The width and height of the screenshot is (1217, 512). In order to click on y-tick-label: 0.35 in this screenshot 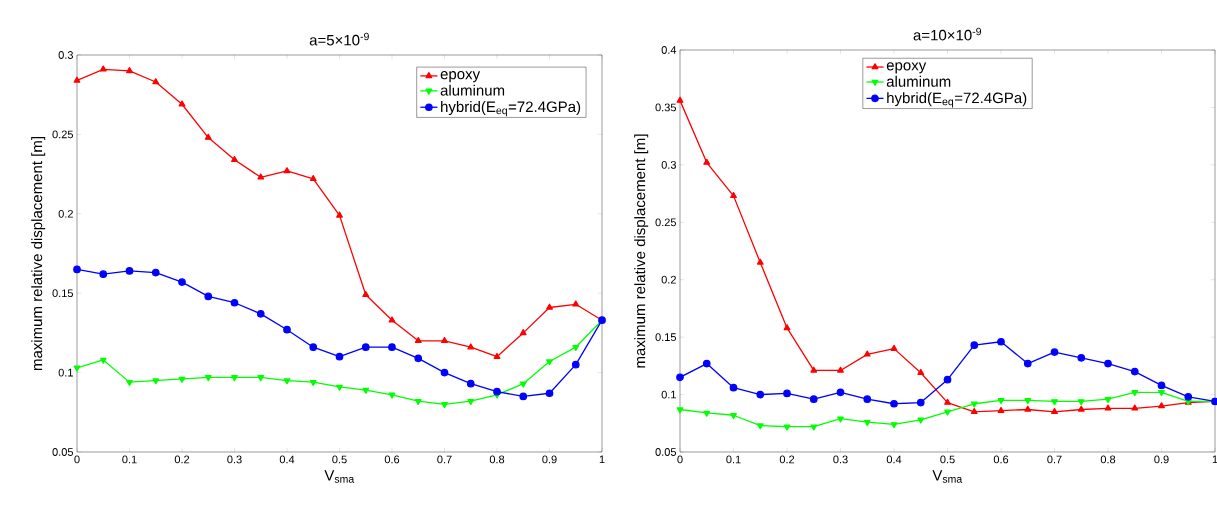, I will do `click(665, 107)`.